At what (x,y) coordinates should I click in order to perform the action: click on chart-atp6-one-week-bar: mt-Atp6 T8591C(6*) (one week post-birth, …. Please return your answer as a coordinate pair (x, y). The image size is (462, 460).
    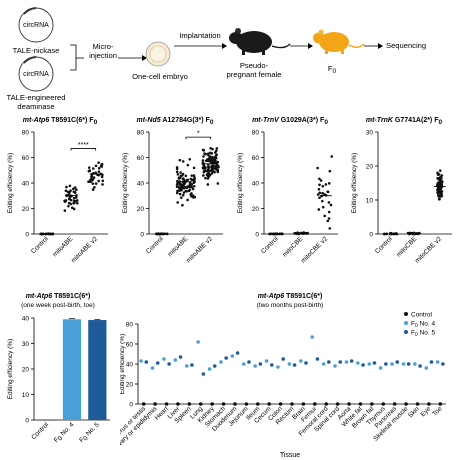
    Looking at the image, I should click on (58, 368).